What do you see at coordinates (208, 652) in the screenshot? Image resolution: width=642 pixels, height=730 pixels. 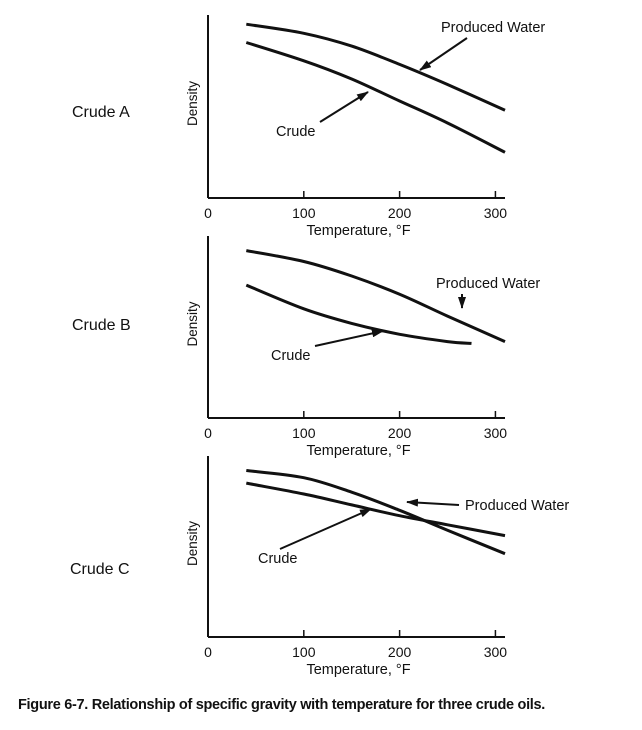 I see `panel-3-x-tick-label-0: 0` at bounding box center [208, 652].